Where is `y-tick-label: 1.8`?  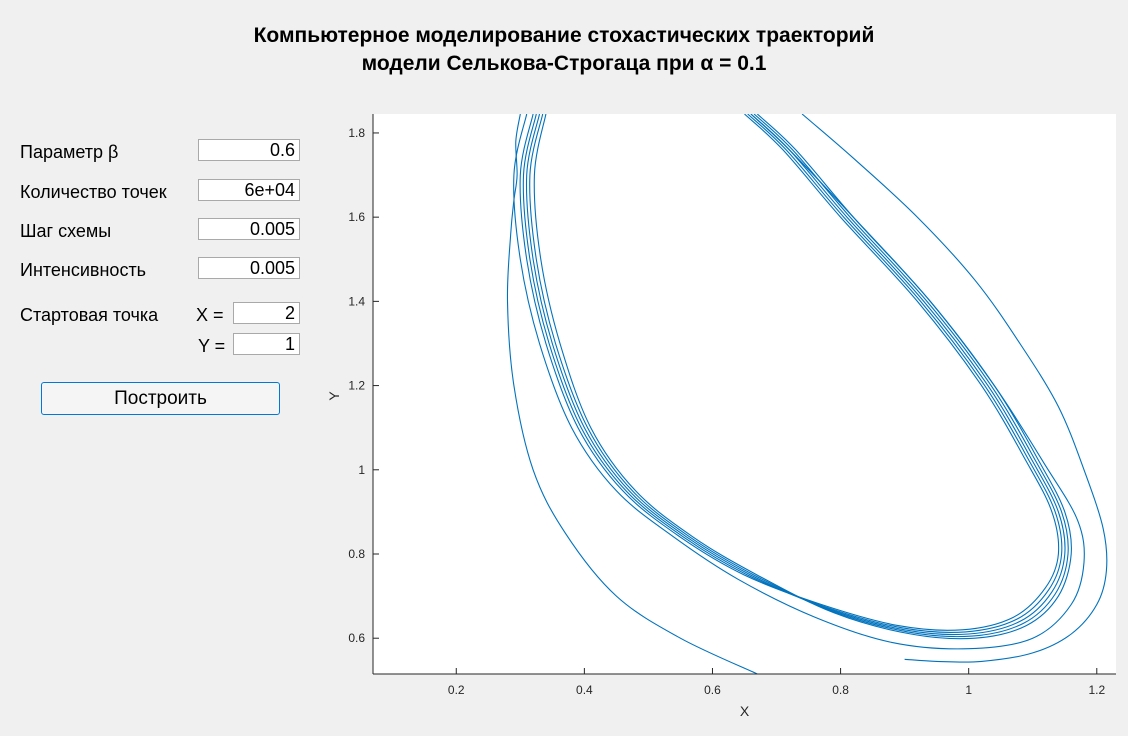
y-tick-label: 1.8 is located at coordinates (356, 133).